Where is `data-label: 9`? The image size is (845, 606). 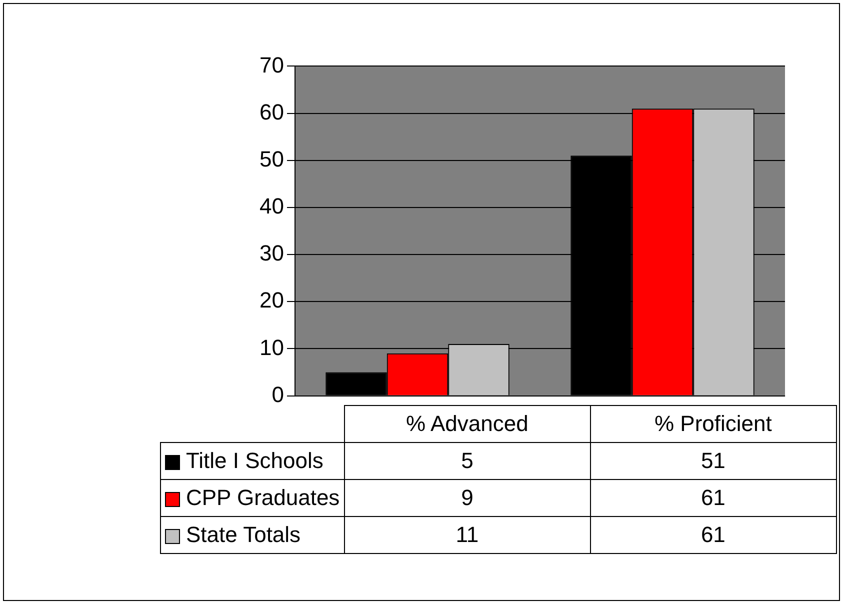 data-label: 9 is located at coordinates (467, 498).